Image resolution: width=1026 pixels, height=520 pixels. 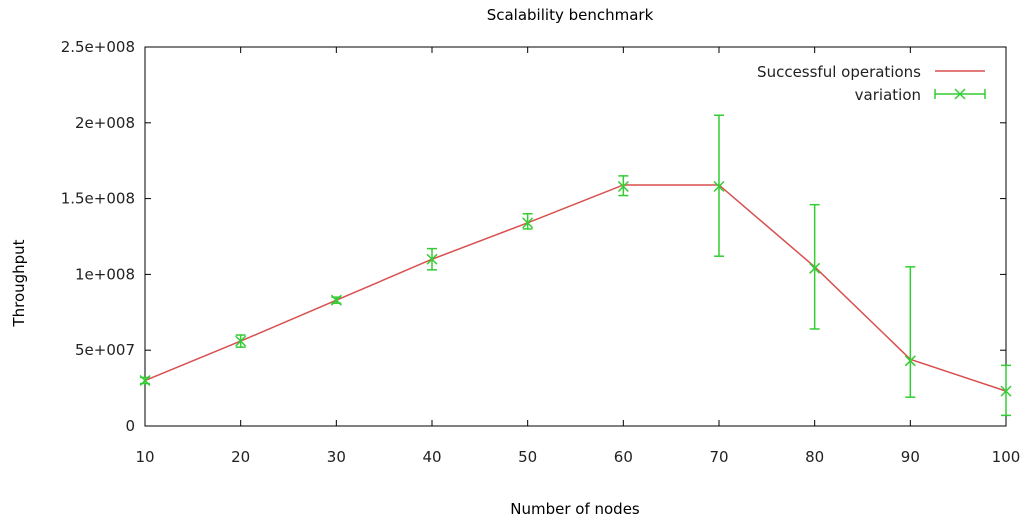 I want to click on x-tick-label: 30, so click(x=336, y=457).